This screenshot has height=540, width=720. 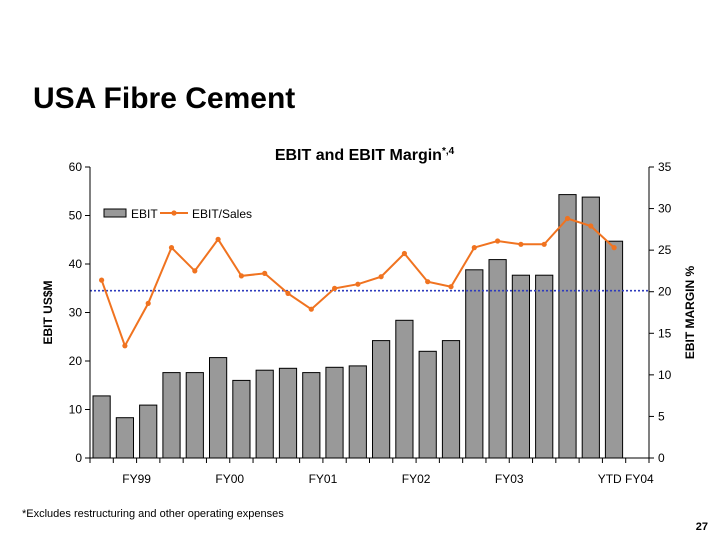 What do you see at coordinates (76, 167) in the screenshot?
I see `y-tick-label-left: 60` at bounding box center [76, 167].